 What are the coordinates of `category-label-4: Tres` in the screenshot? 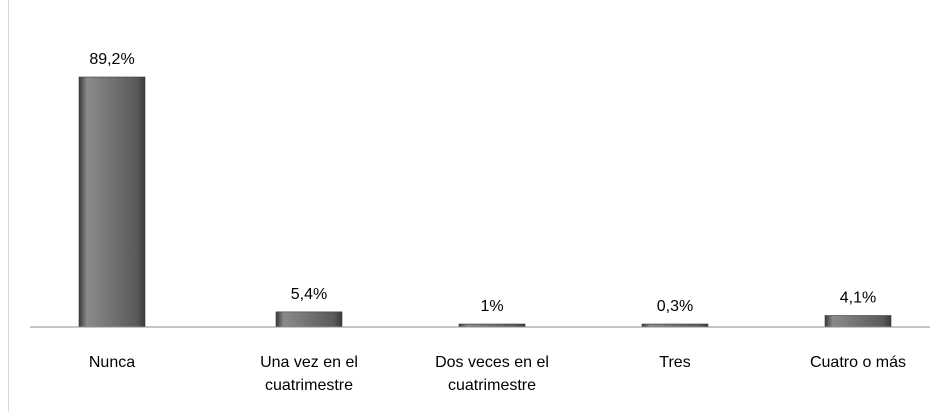 It's located at (674, 362).